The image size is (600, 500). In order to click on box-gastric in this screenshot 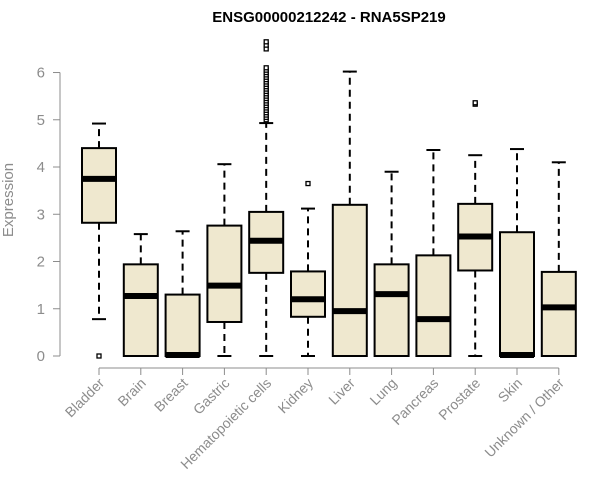, I will do `click(224, 260)`.